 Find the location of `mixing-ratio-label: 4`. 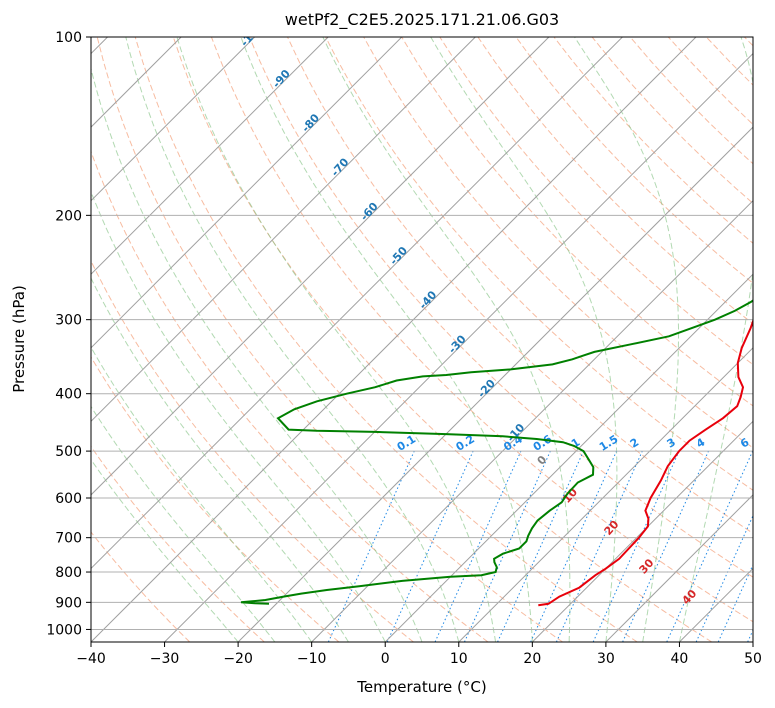

mixing-ratio-label: 4 is located at coordinates (701, 442).